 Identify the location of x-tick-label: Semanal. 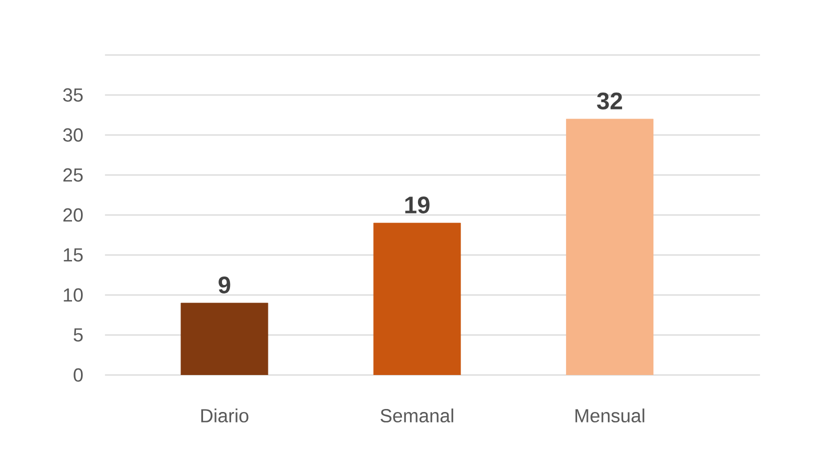
(417, 415).